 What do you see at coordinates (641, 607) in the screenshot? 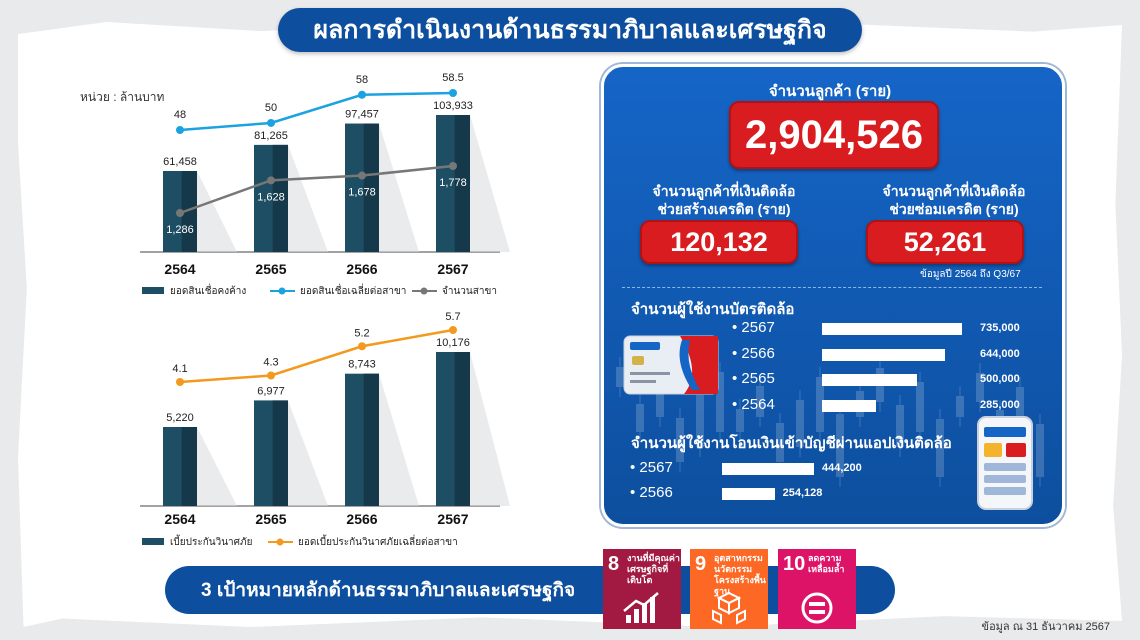
I see `growth-chart-icon` at bounding box center [641, 607].